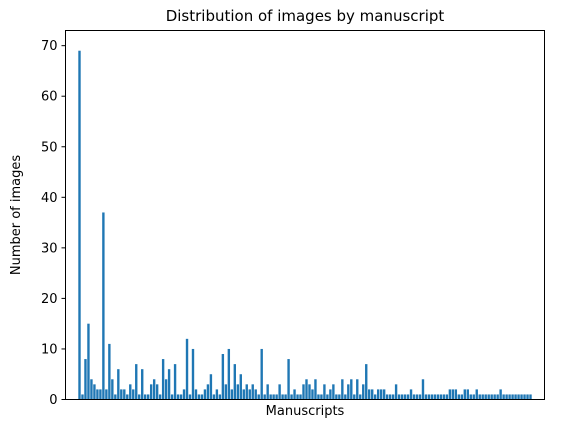 This screenshot has width=563, height=429. I want to click on y-tick-label: 20, so click(49, 299).